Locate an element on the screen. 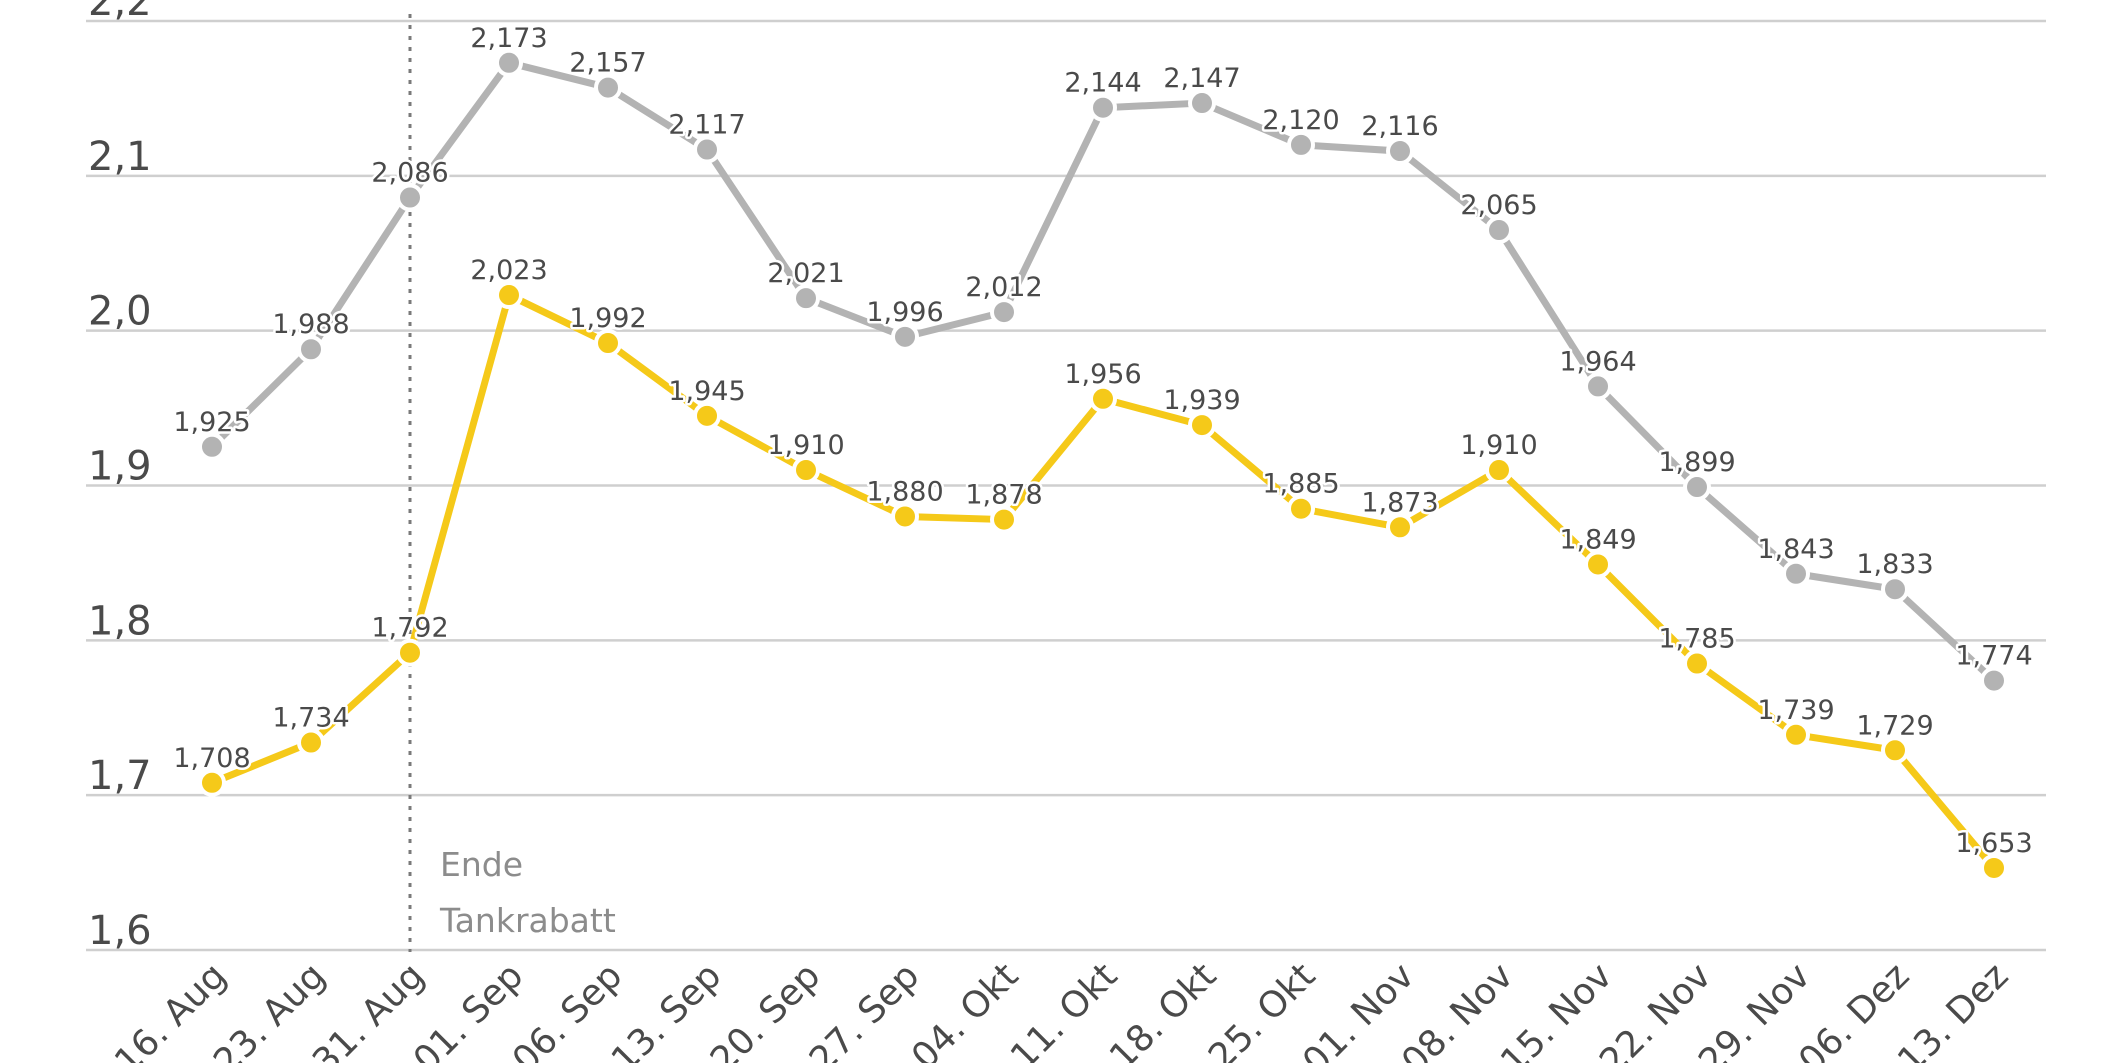 The height and width of the screenshot is (1063, 2126). gray-data-label: 2,117 is located at coordinates (706, 125).